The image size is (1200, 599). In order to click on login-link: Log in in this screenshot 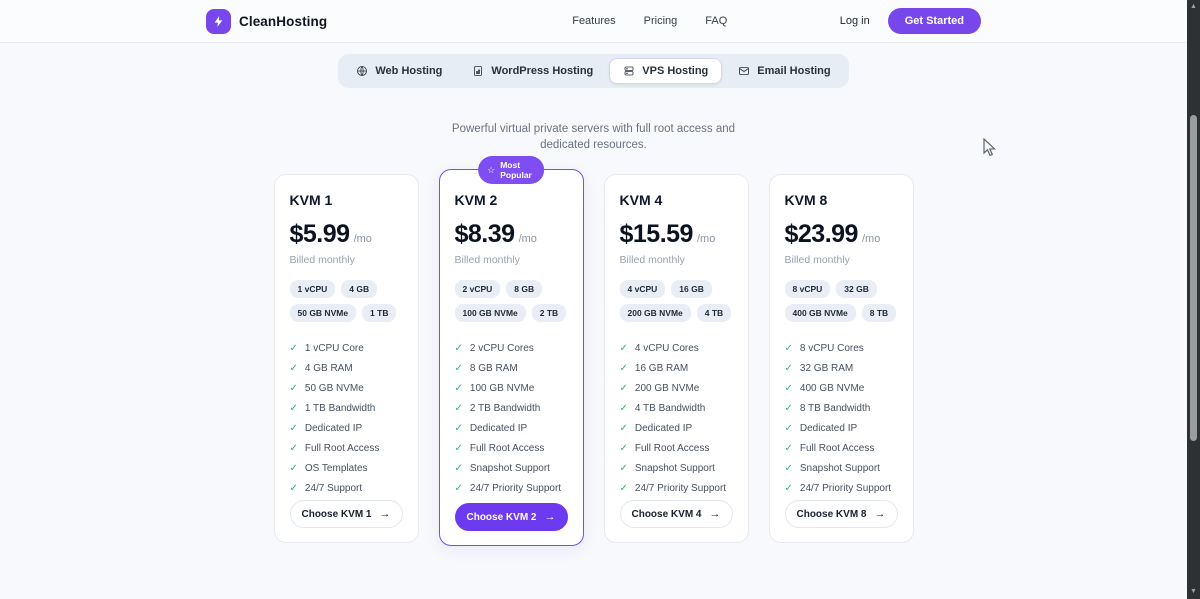, I will do `click(854, 21)`.